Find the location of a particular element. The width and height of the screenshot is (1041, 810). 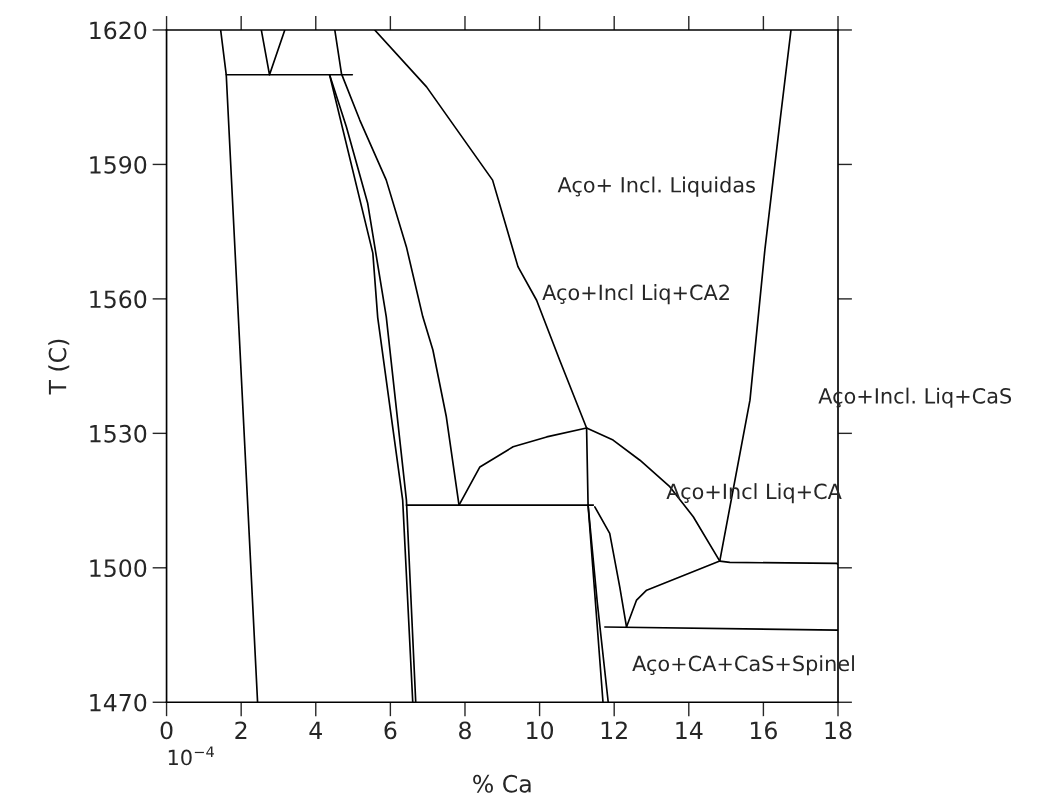

x-tick-label: 8 is located at coordinates (465, 730).